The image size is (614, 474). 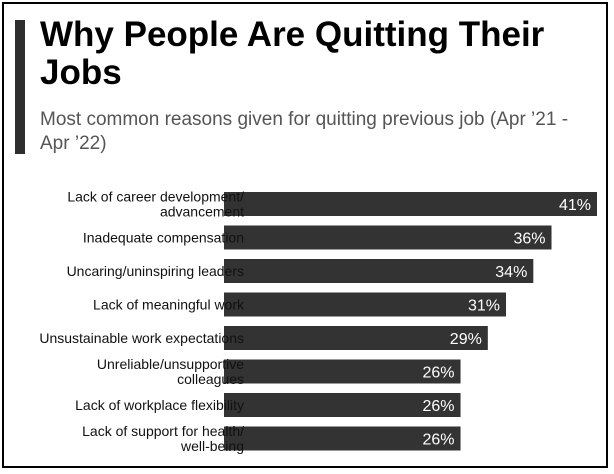 I want to click on category-label: Unsustainable work expectations, so click(x=141, y=338).